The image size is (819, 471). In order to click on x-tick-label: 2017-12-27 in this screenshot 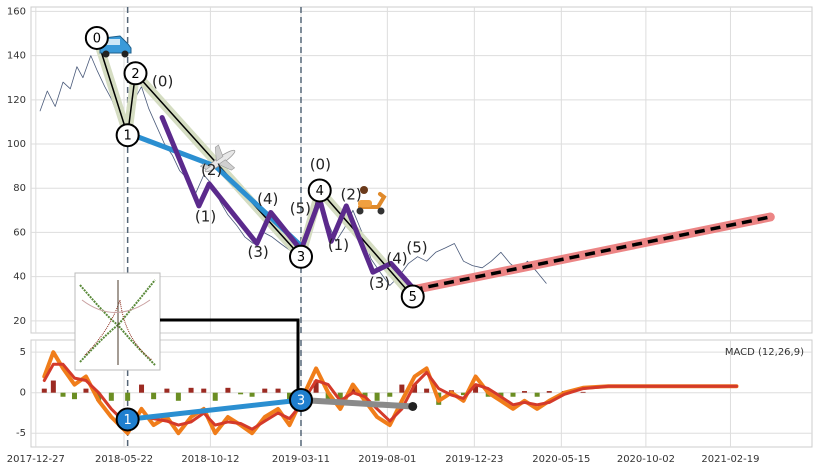, I will do `click(36, 459)`.